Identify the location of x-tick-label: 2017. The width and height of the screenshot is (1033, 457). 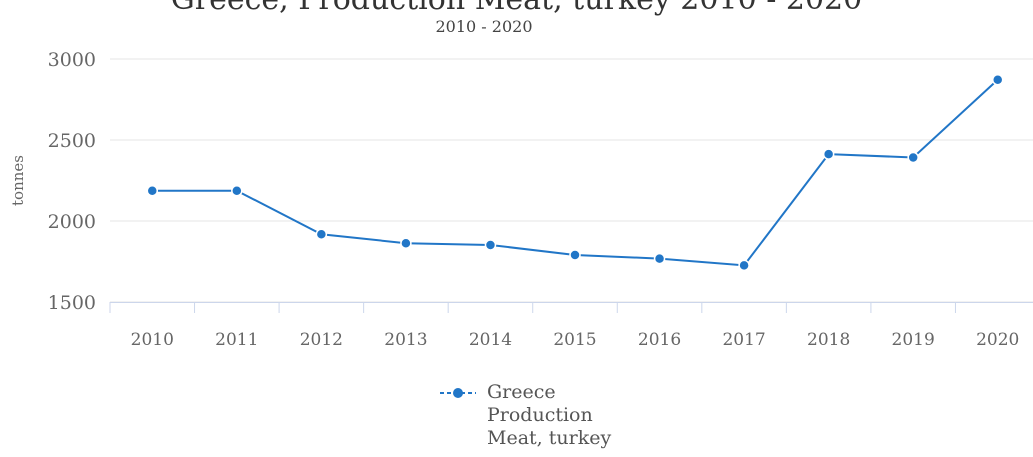
(743, 340).